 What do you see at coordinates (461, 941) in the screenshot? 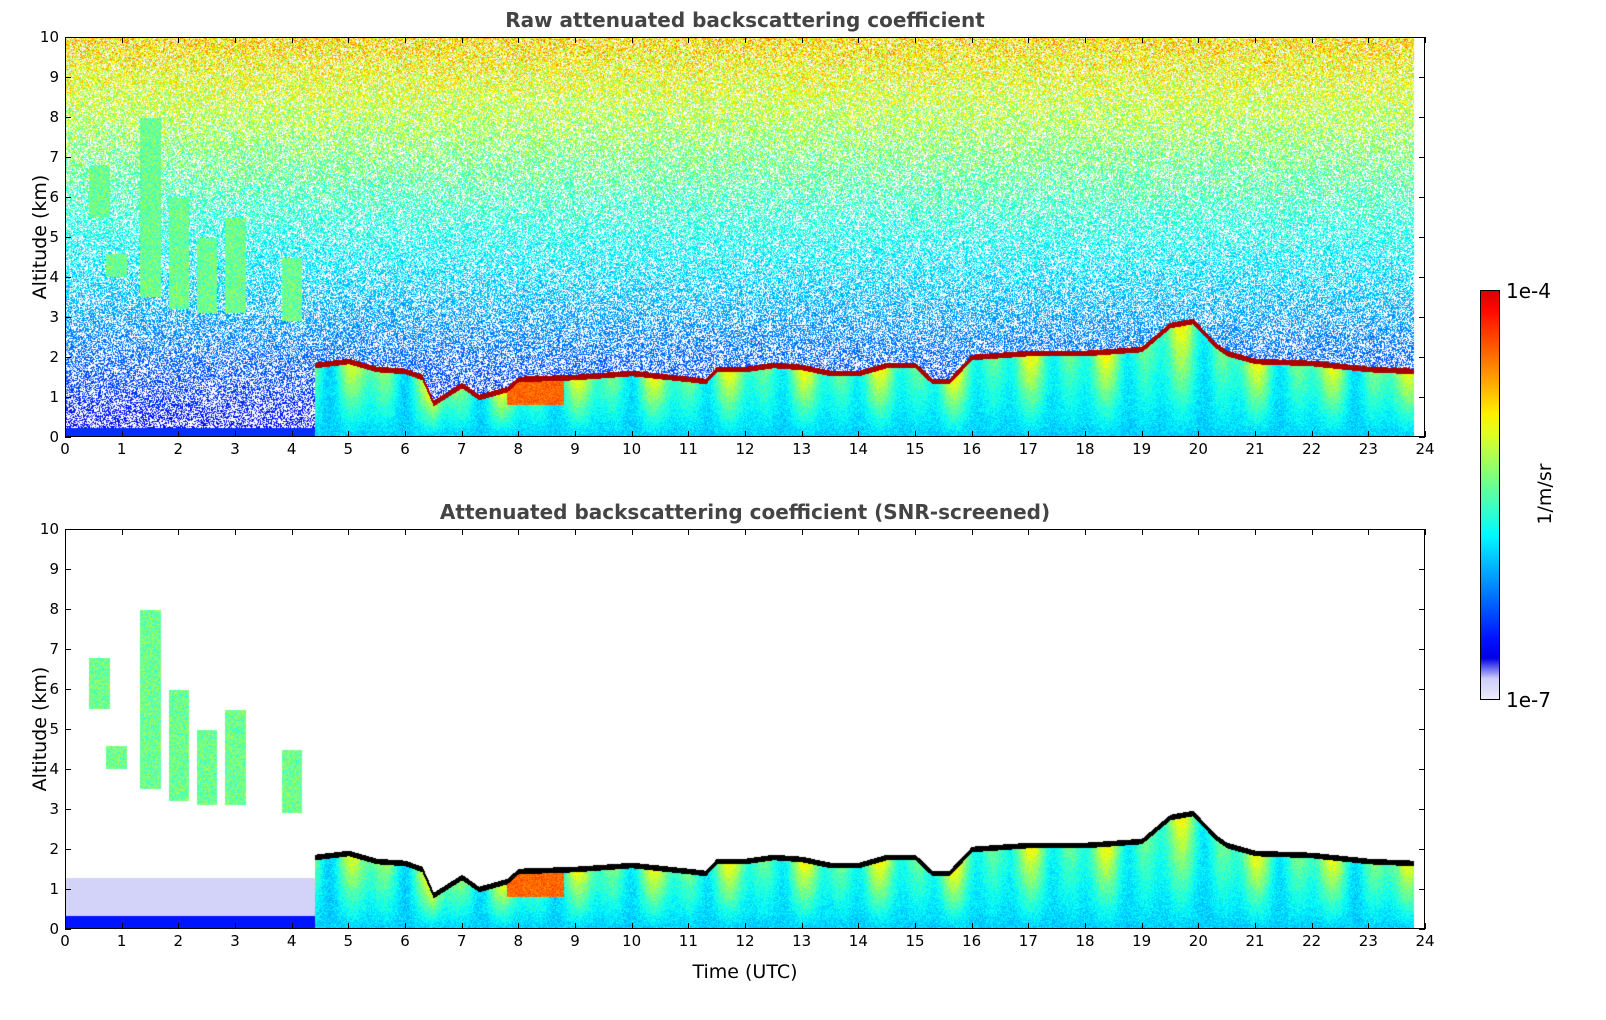
I see `x-tick-label: 7` at bounding box center [461, 941].